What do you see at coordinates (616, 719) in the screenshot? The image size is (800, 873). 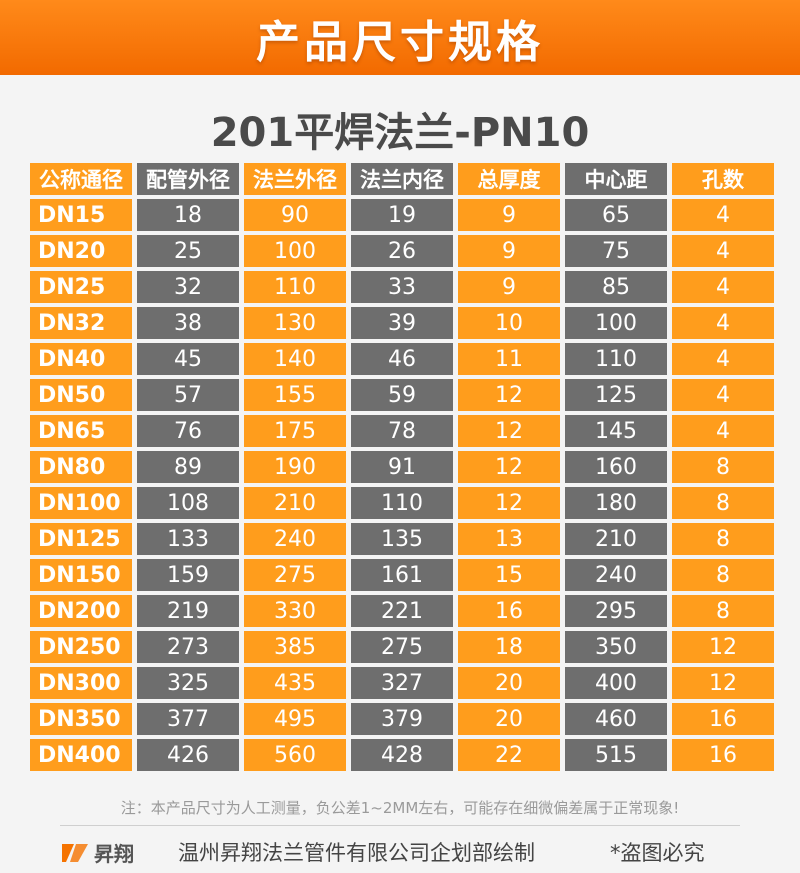 I see `table-cell: 460` at bounding box center [616, 719].